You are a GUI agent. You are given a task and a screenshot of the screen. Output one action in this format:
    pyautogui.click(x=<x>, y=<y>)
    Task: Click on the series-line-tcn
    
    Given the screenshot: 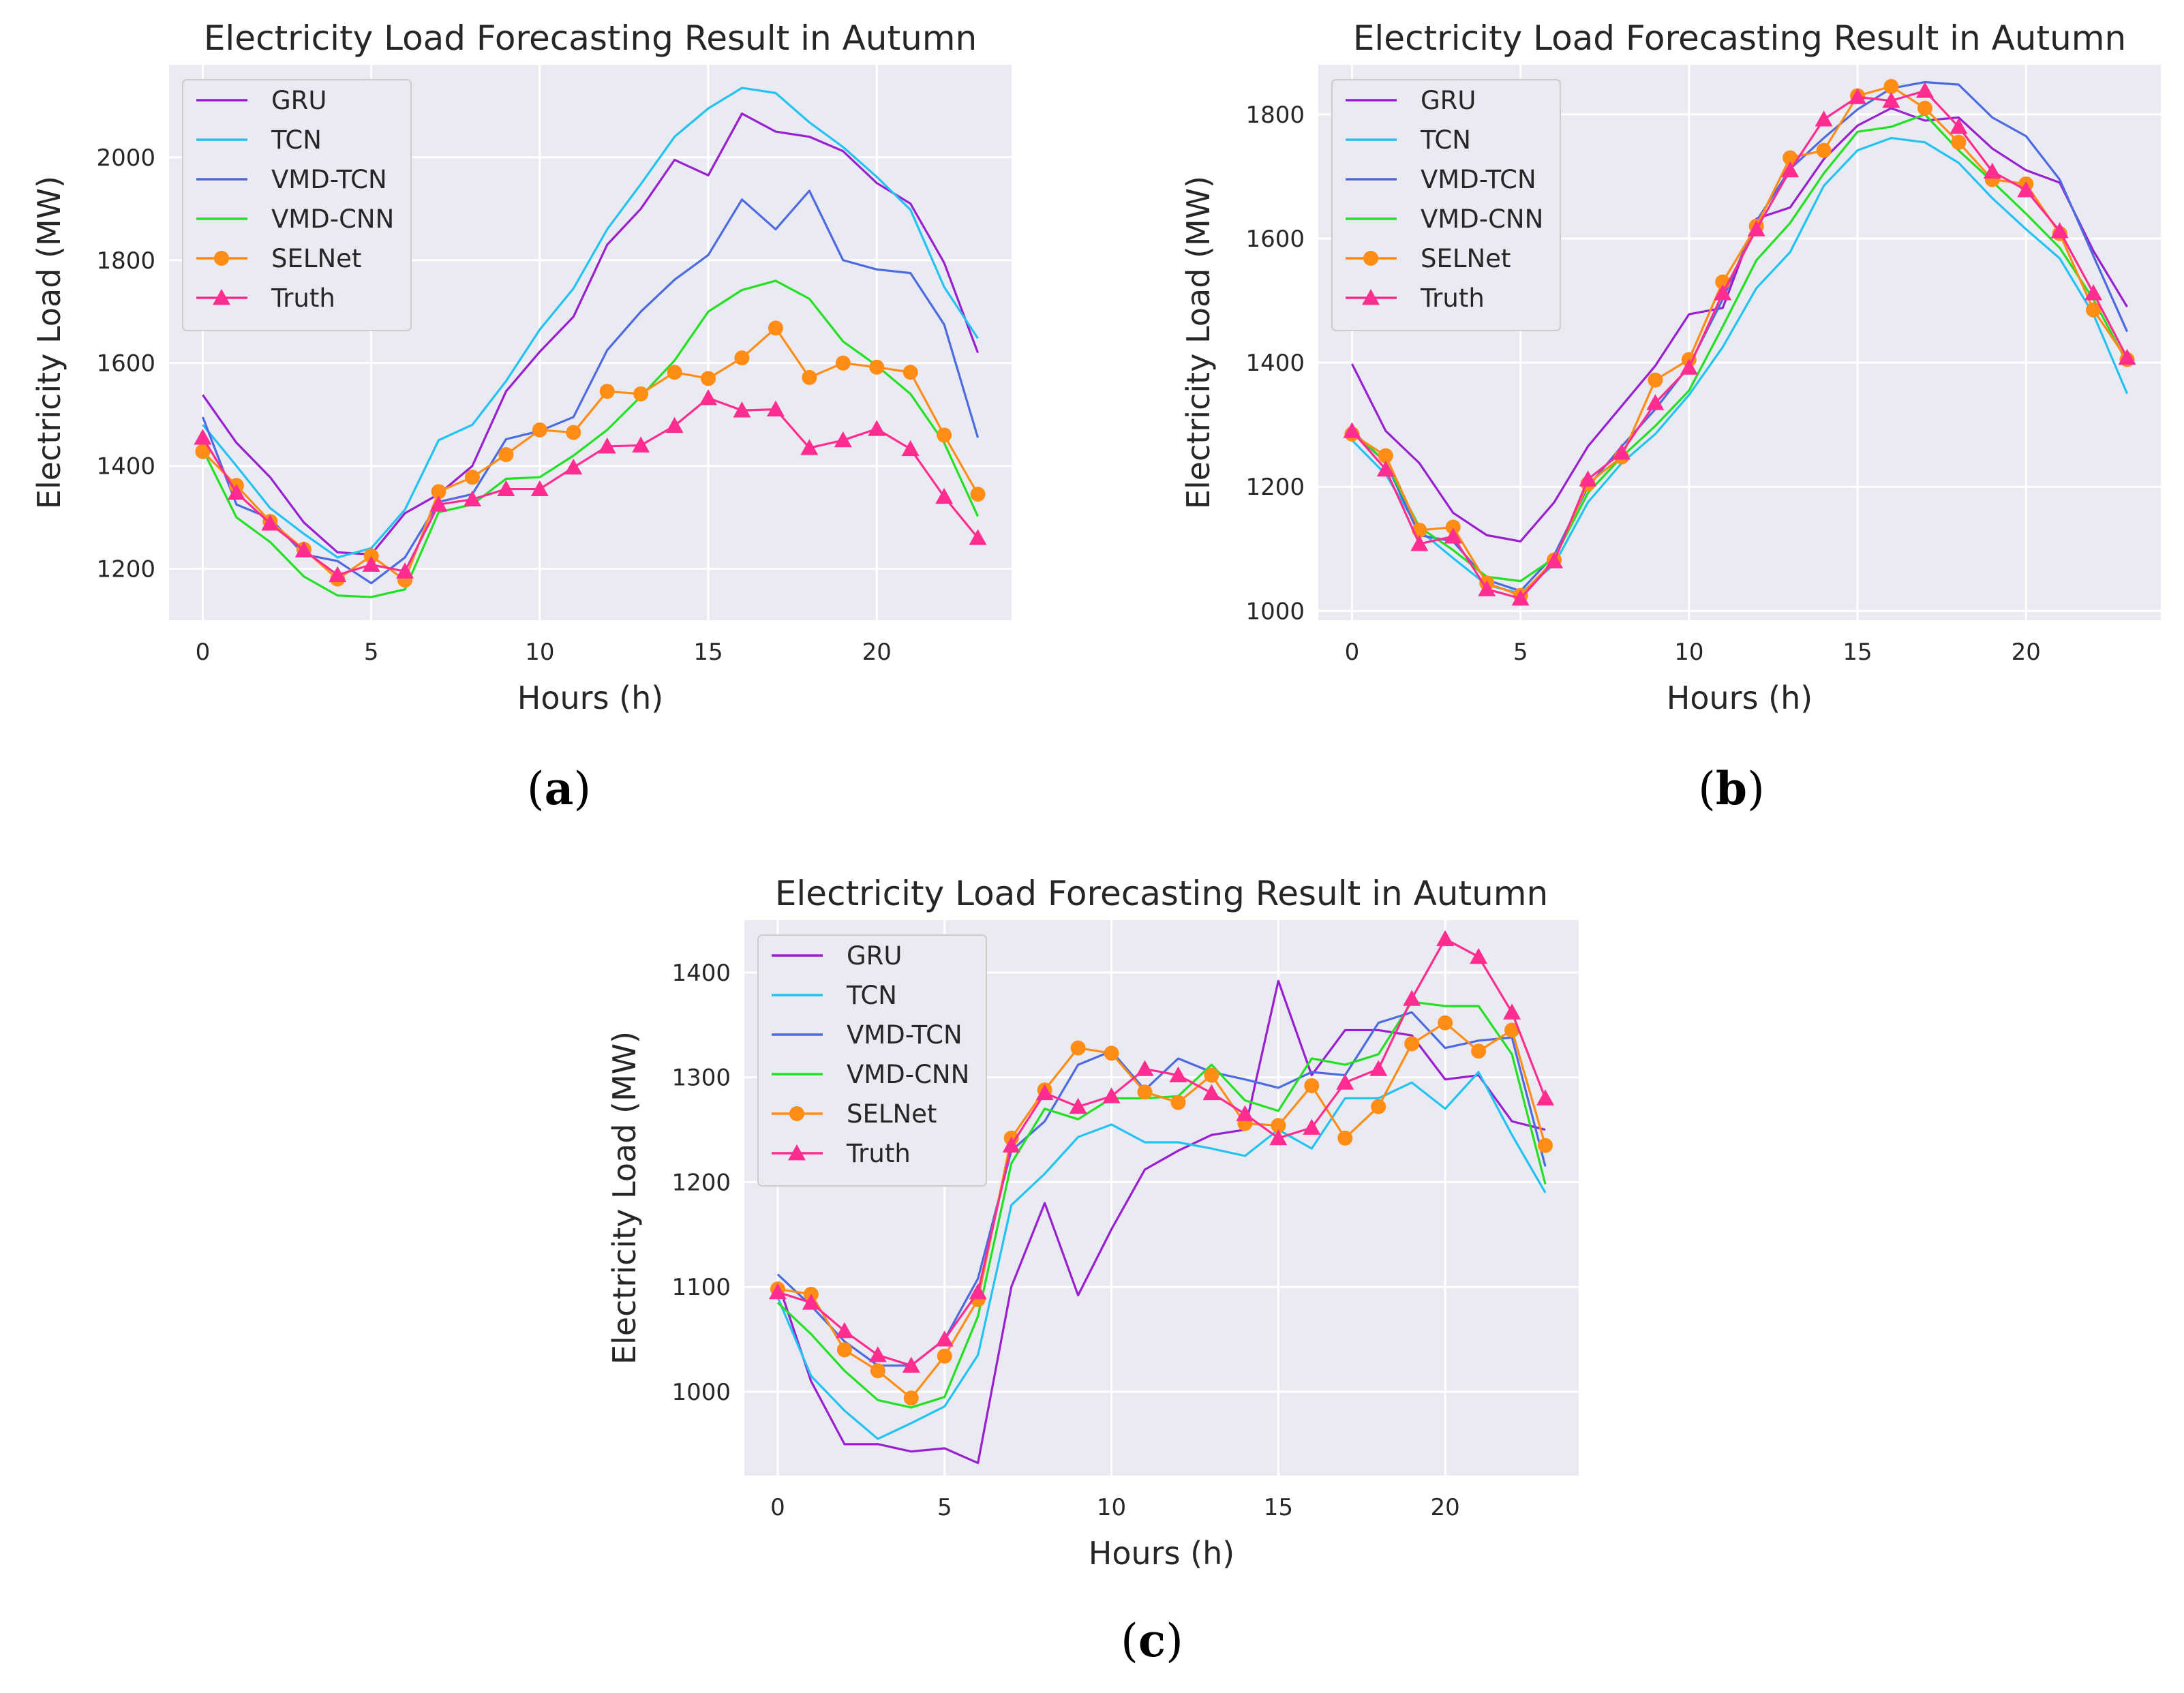 What is the action you would take?
    pyautogui.click(x=1161, y=1255)
    